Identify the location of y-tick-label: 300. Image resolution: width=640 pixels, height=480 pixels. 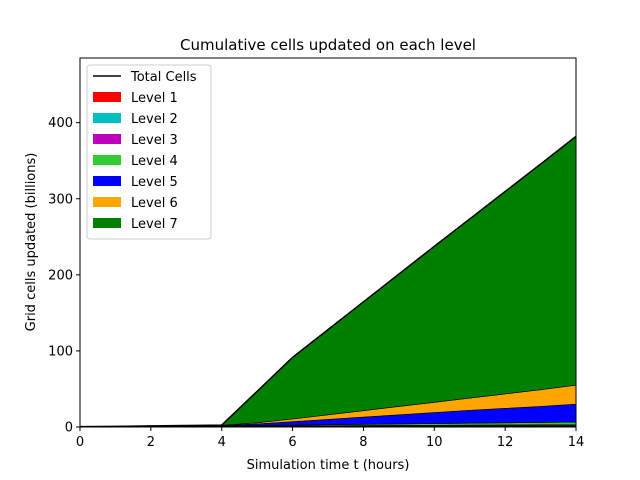
(60, 199).